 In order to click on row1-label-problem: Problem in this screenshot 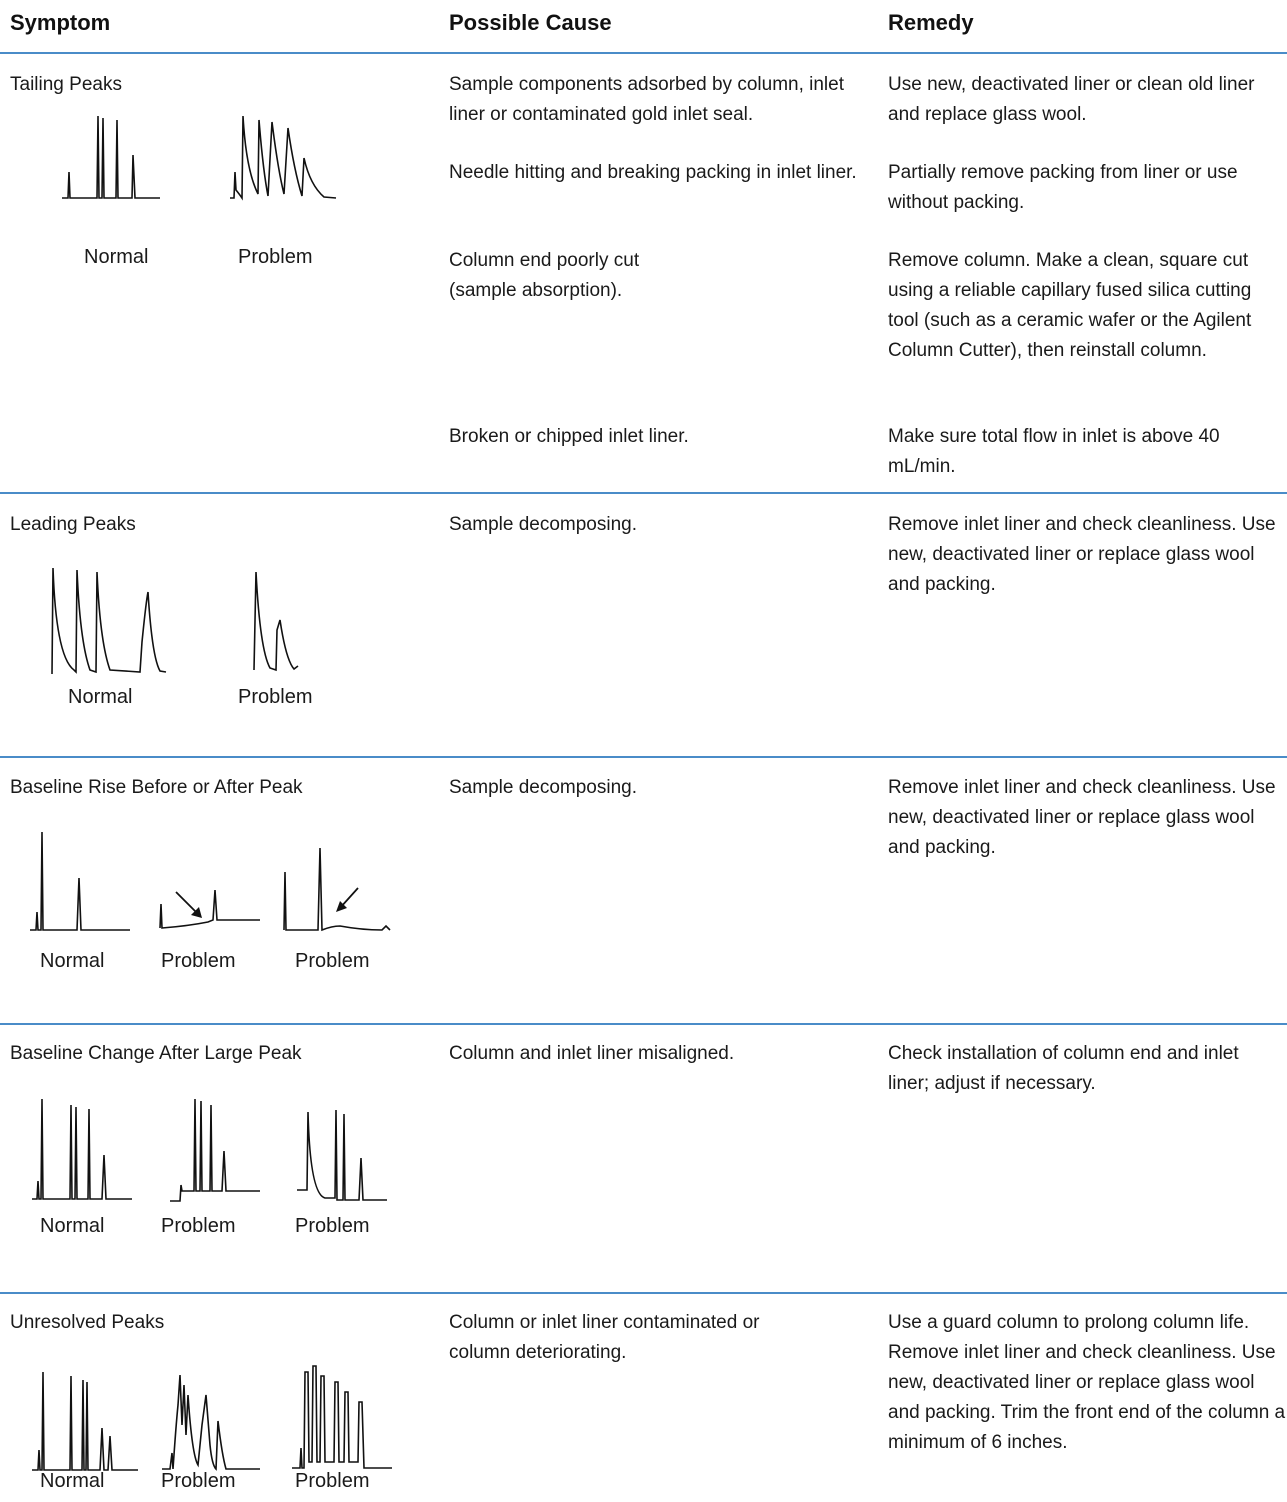, I will do `click(275, 257)`.